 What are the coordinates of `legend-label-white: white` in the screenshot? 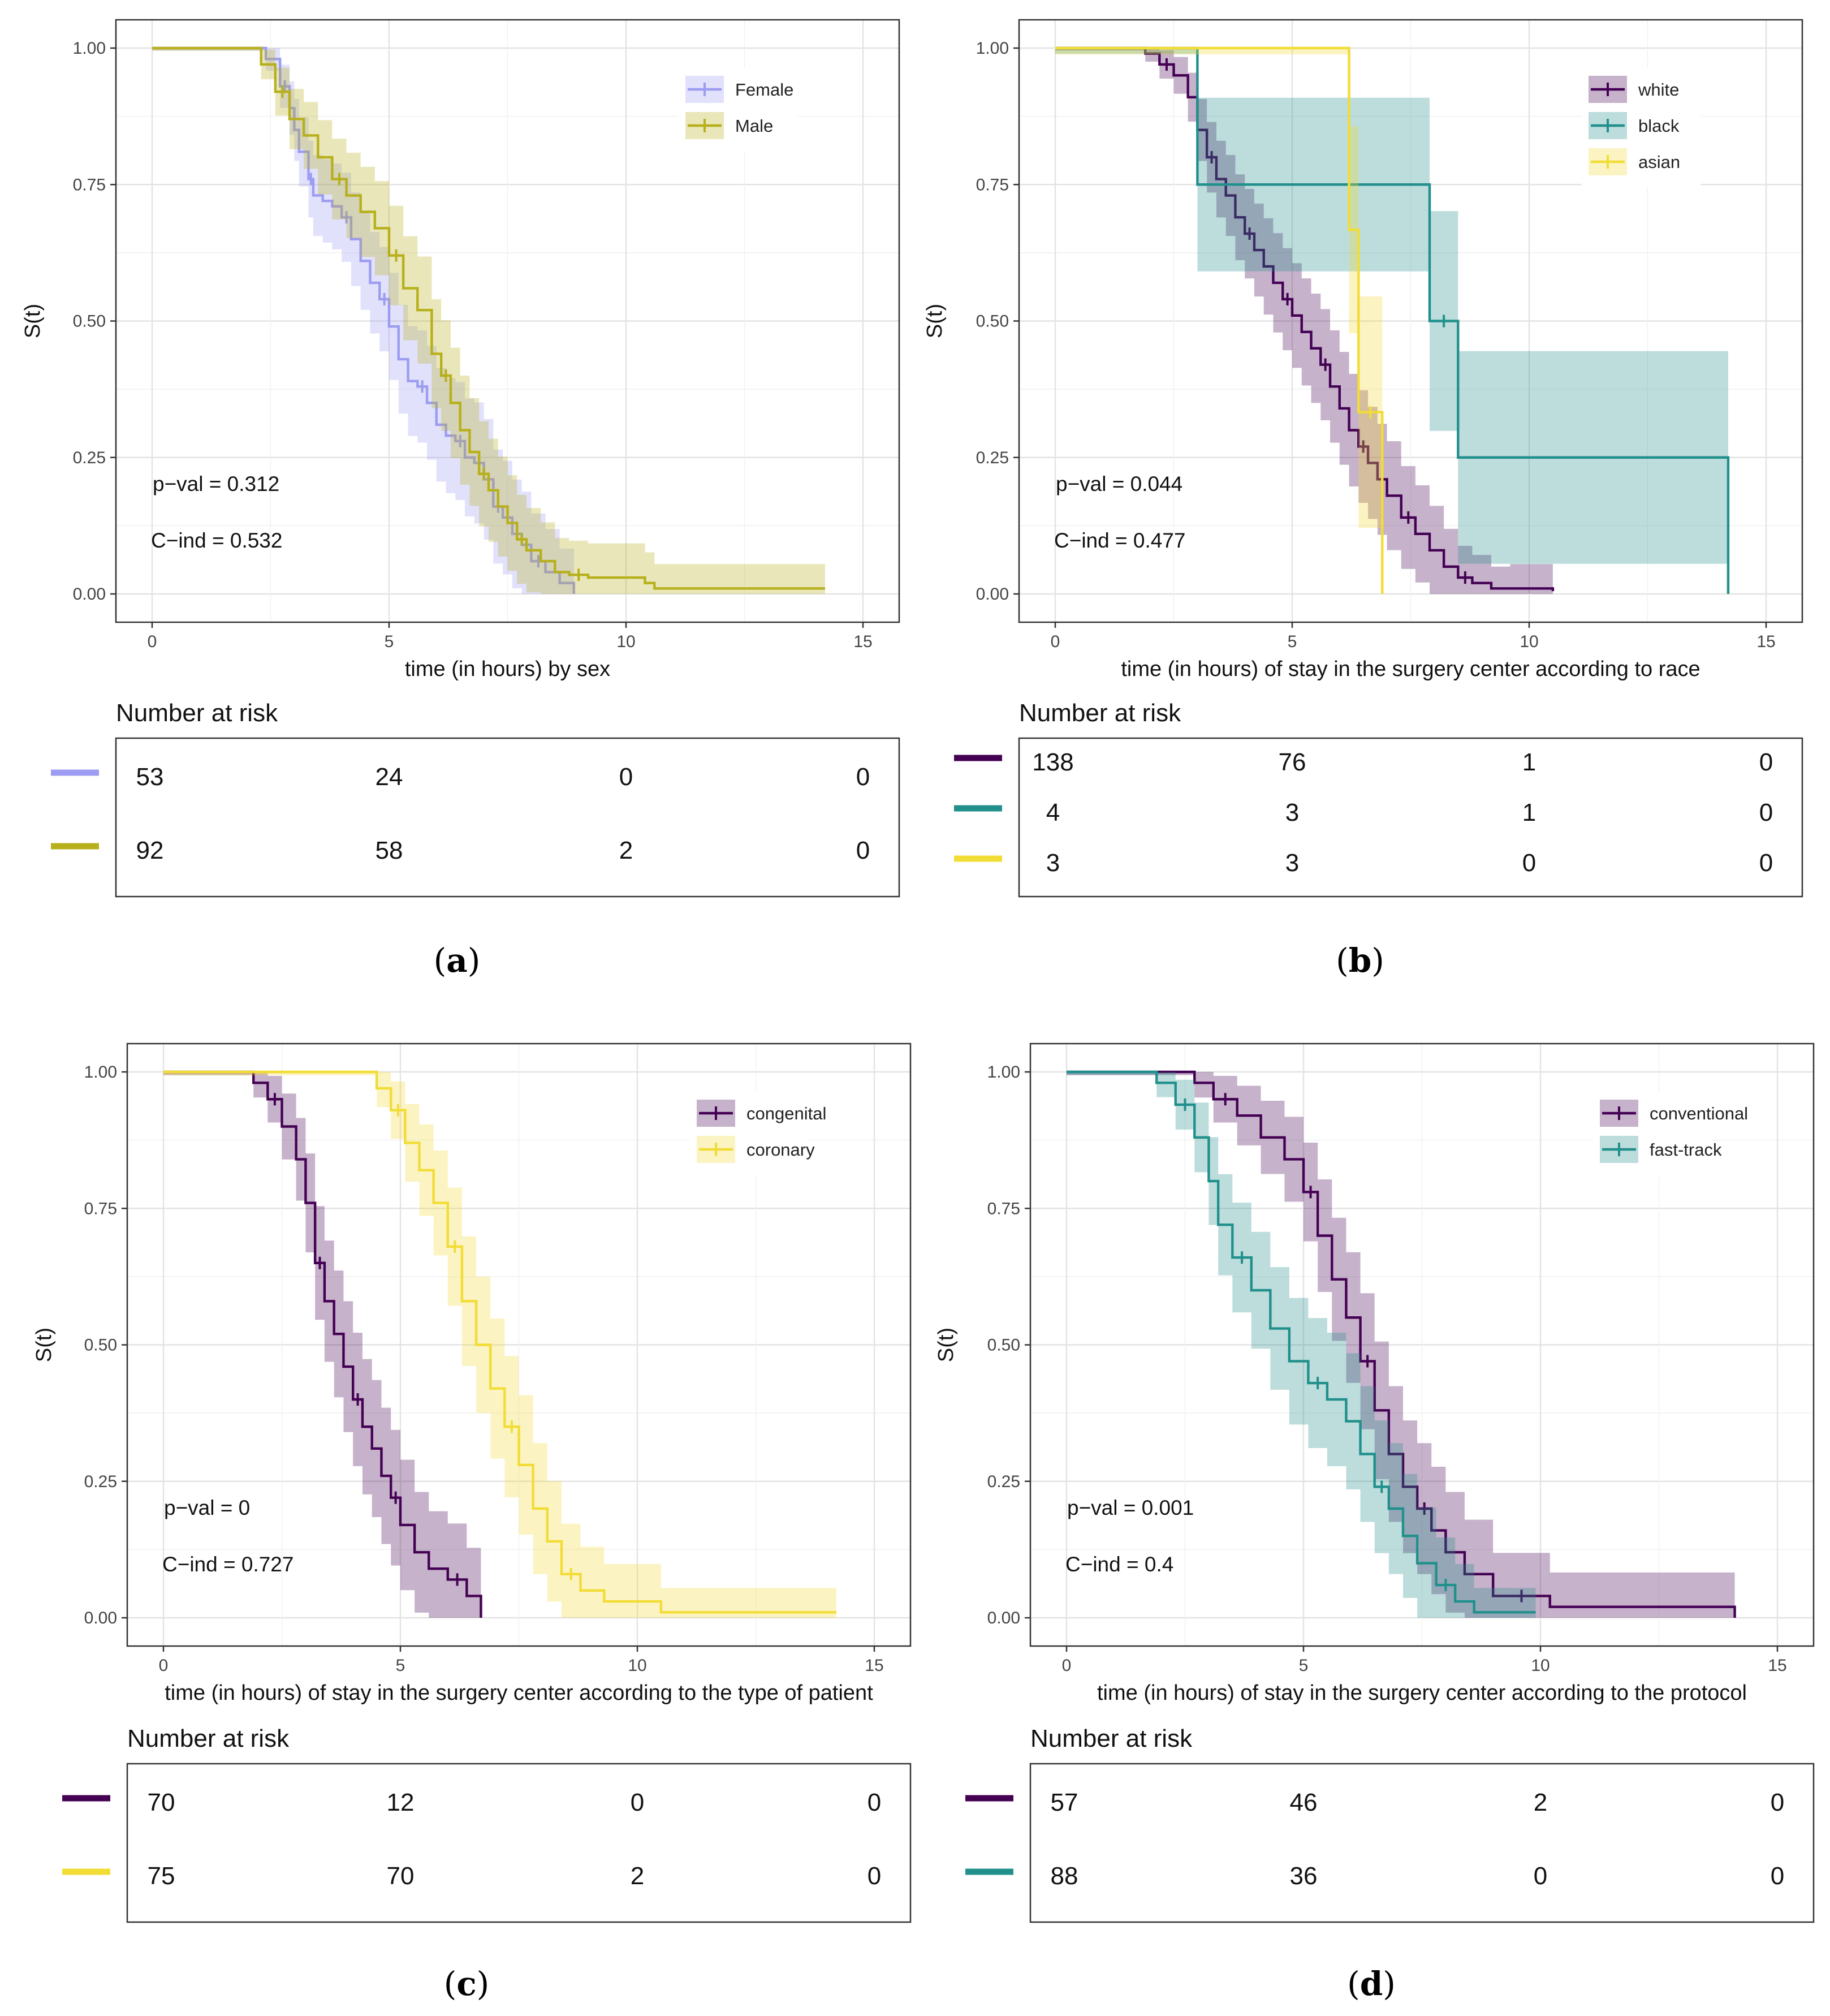 It's located at (1658, 90).